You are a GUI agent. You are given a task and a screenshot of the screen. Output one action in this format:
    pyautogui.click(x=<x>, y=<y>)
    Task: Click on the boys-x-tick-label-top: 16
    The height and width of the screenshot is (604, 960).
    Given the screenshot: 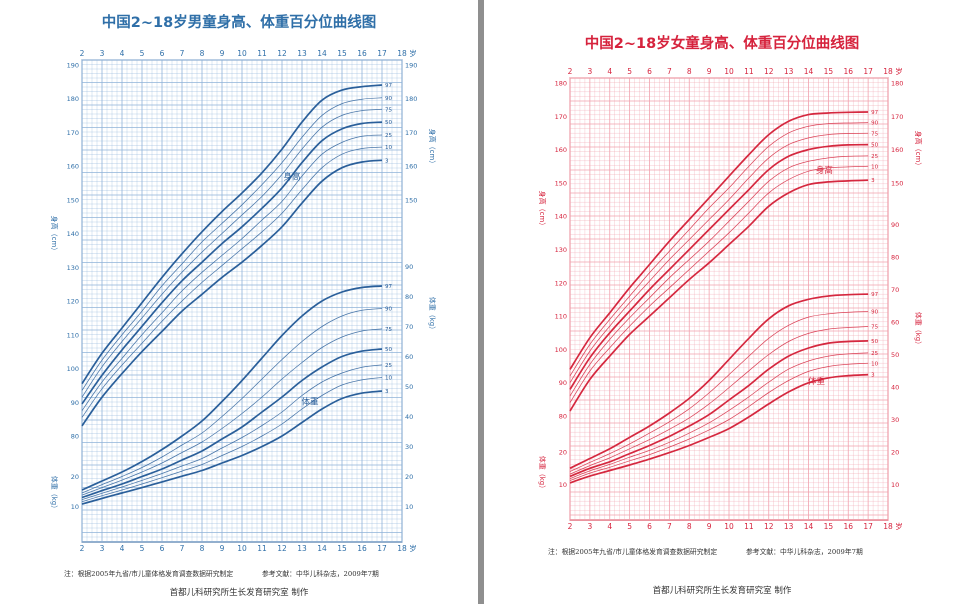 What is the action you would take?
    pyautogui.click(x=362, y=53)
    